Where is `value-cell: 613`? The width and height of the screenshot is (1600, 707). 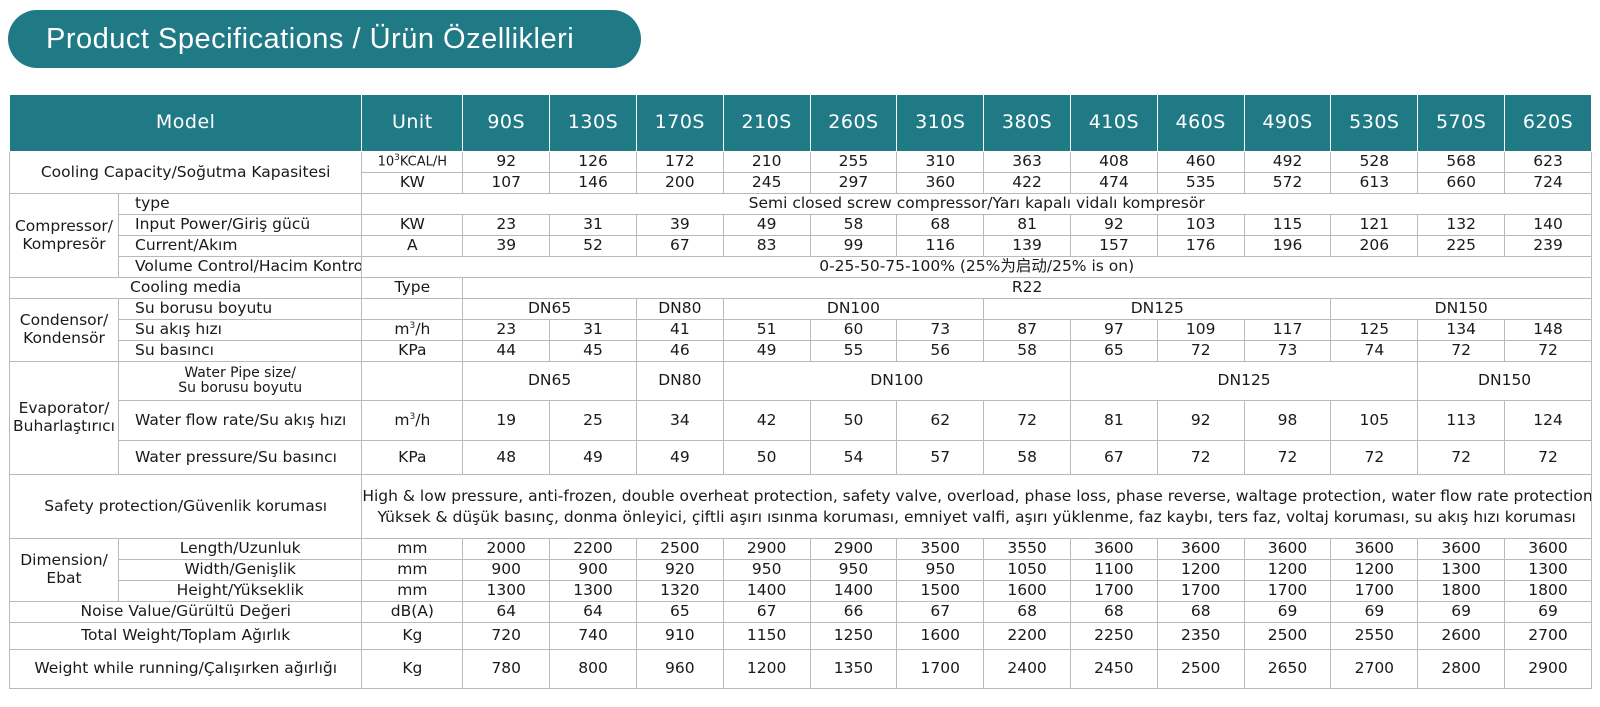 value-cell: 613 is located at coordinates (1374, 183).